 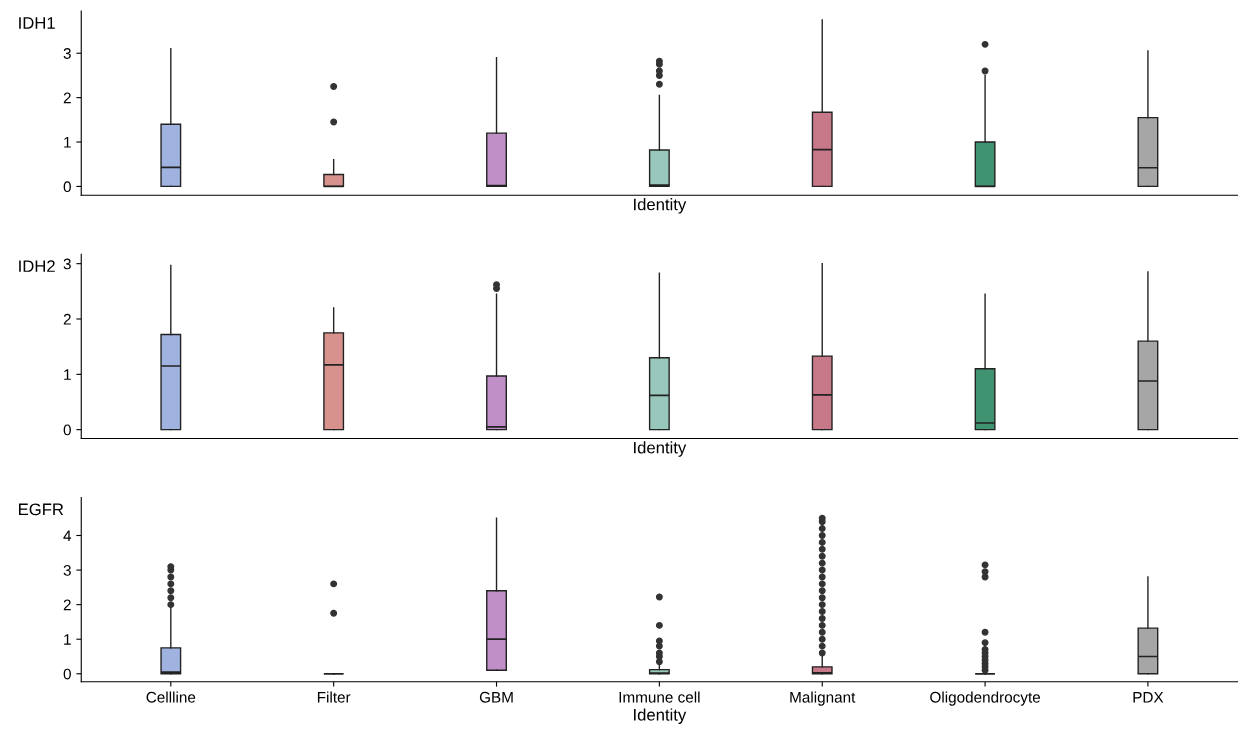 What do you see at coordinates (67, 536) in the screenshot?
I see `y-tick-label: 4` at bounding box center [67, 536].